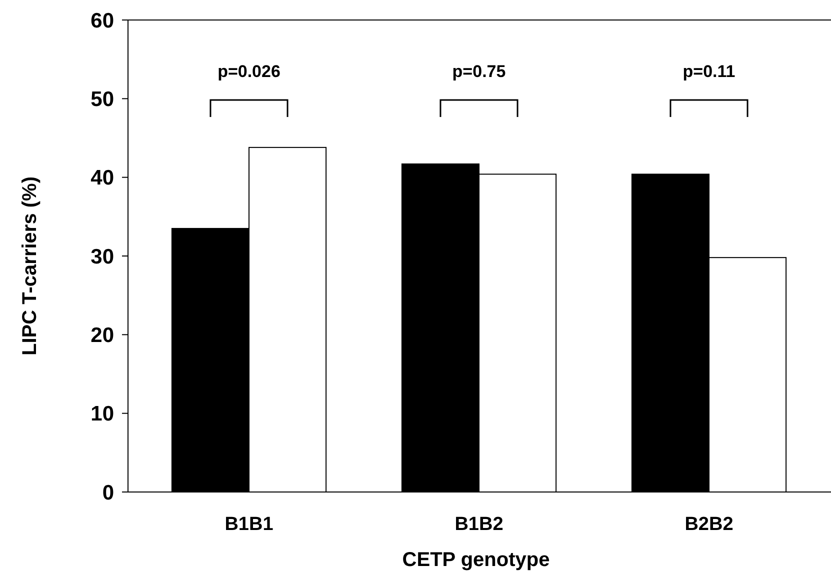 The image size is (831, 574). I want to click on x-tick-label: B2B2, so click(709, 524).